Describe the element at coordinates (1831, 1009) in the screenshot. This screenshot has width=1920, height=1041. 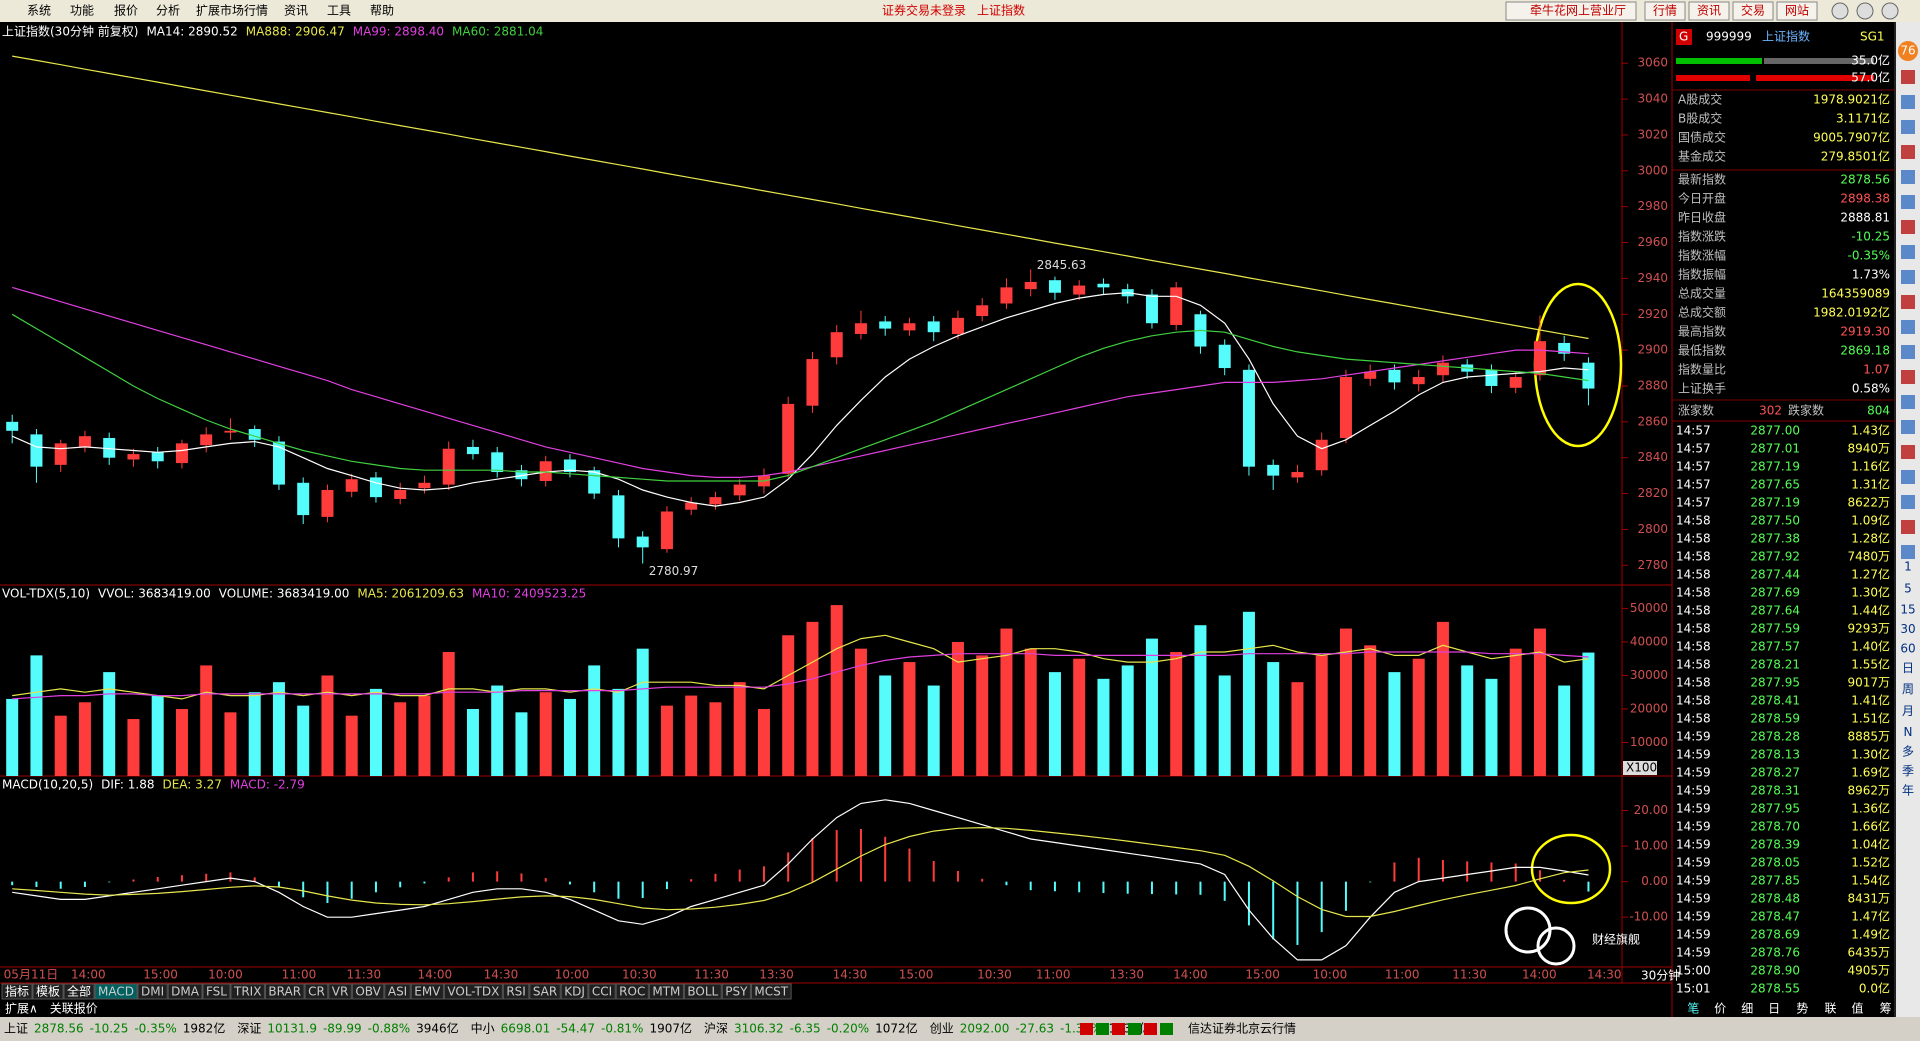
I see `quote-tab: 联` at that location.